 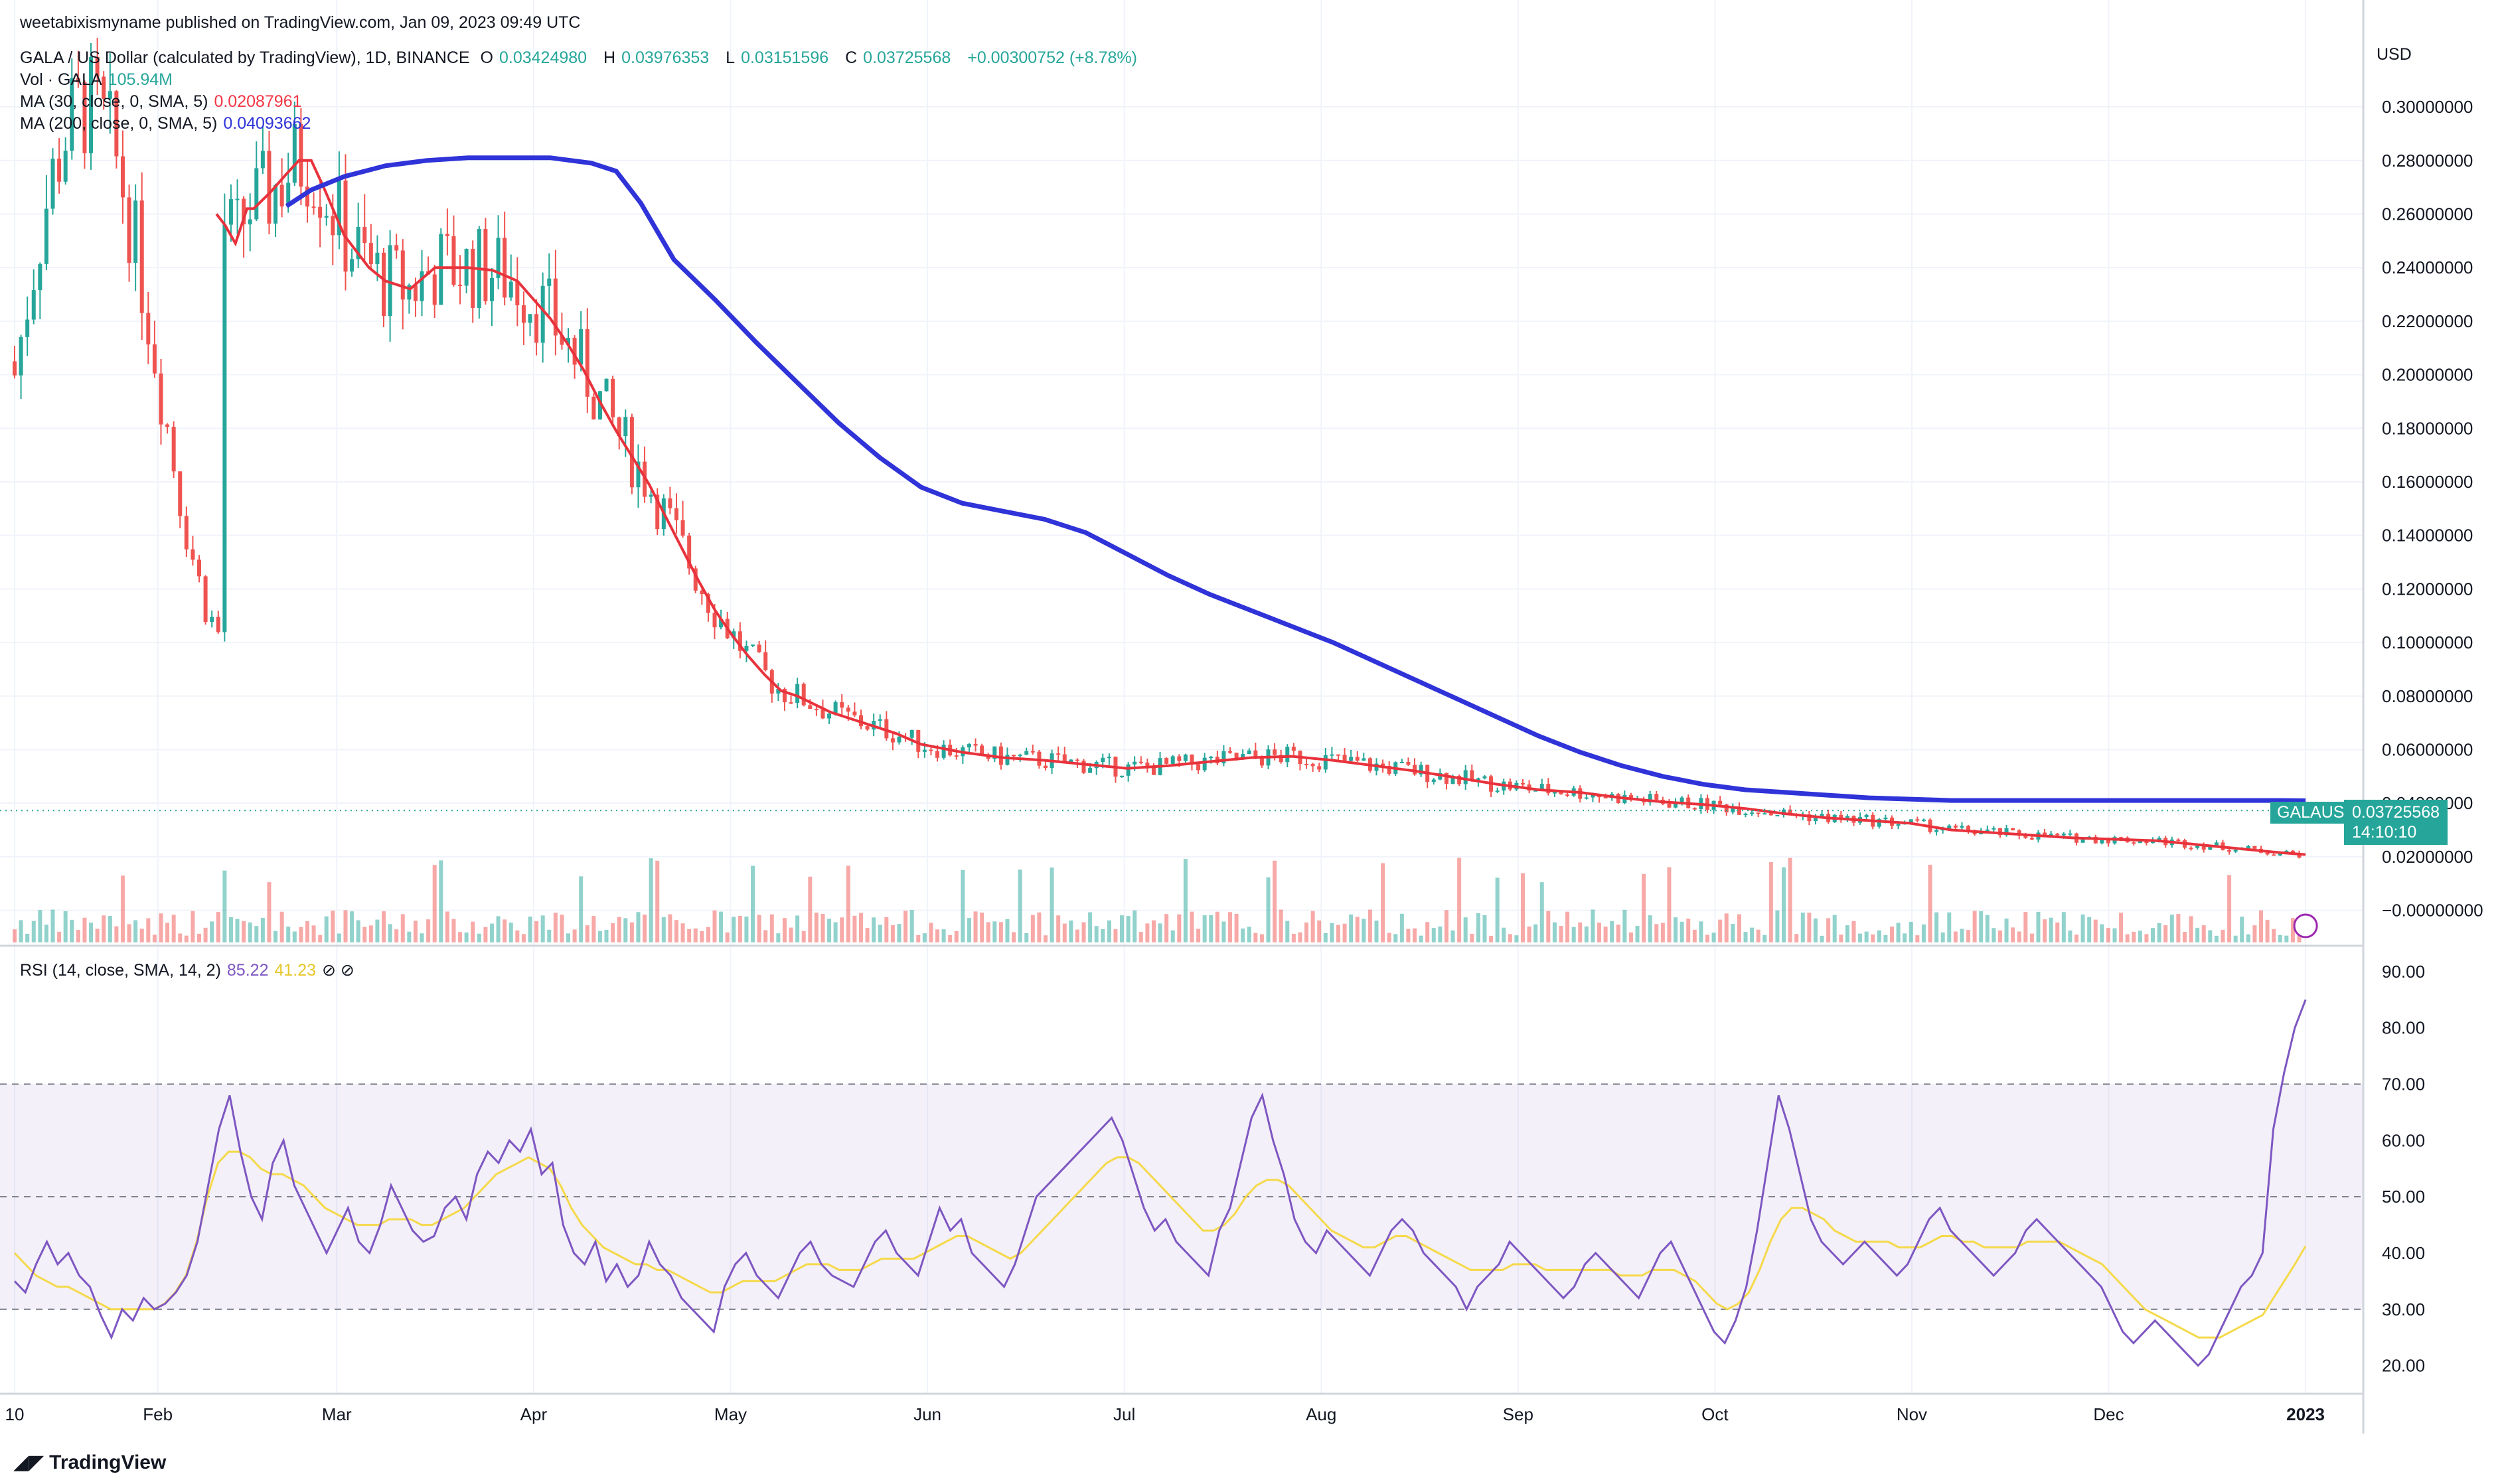 What do you see at coordinates (2428, 696) in the screenshot?
I see `price-tick-label: 0.08000000` at bounding box center [2428, 696].